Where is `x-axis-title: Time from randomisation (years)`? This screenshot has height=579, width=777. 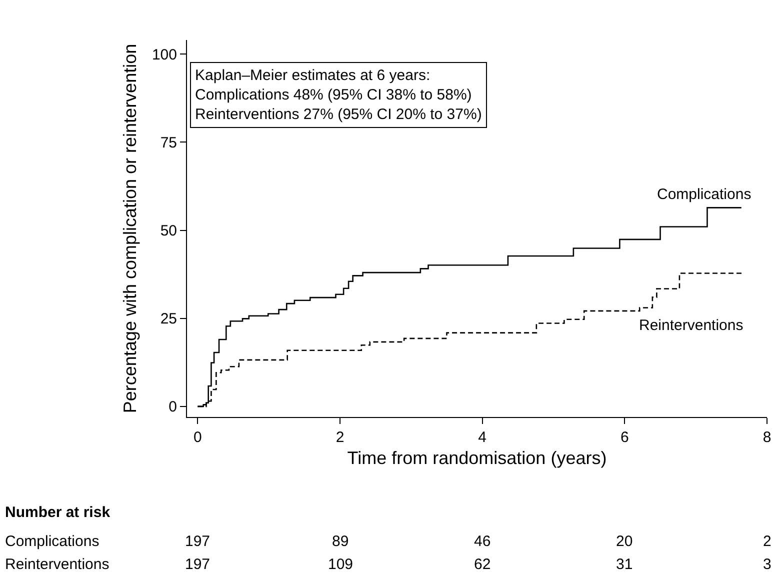 x-axis-title: Time from randomisation (years) is located at coordinates (477, 458).